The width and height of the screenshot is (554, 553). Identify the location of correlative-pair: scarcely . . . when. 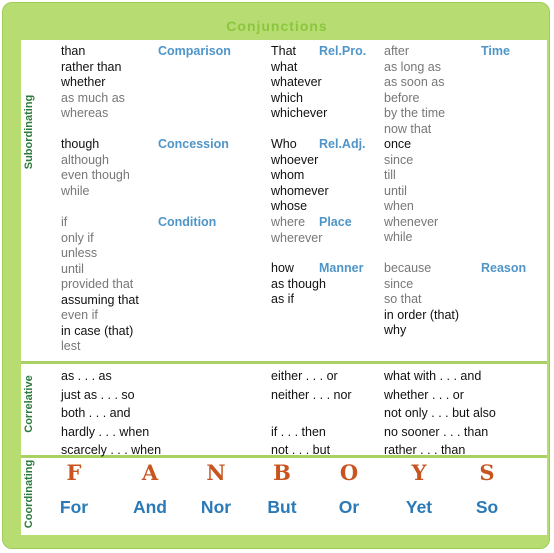
(111, 450).